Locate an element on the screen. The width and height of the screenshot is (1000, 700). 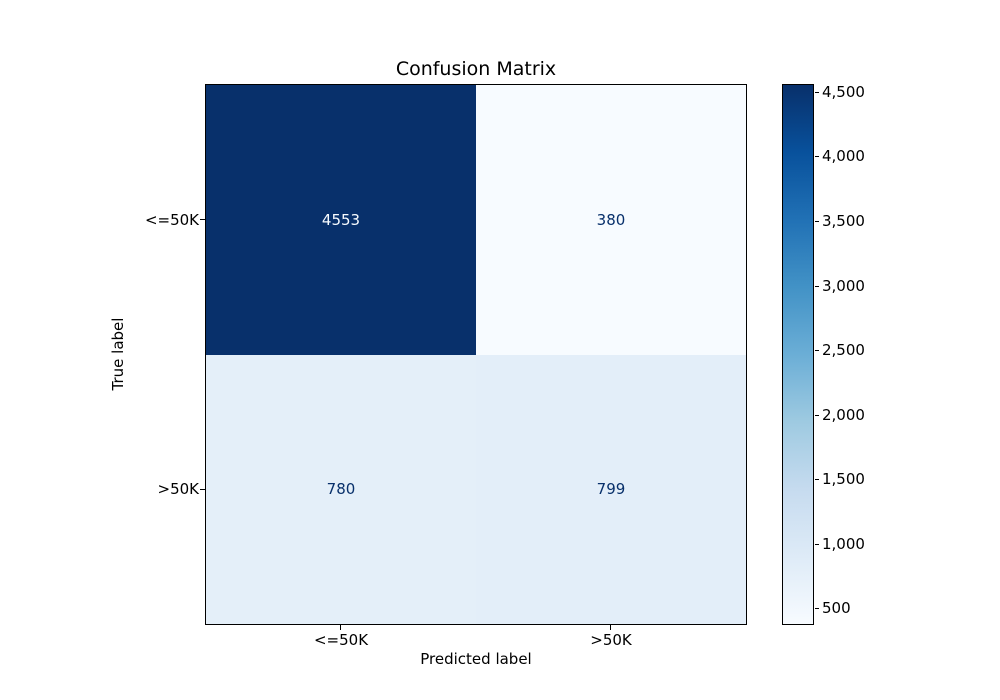
colorbar-tick-label: 2,000 is located at coordinates (843, 415).